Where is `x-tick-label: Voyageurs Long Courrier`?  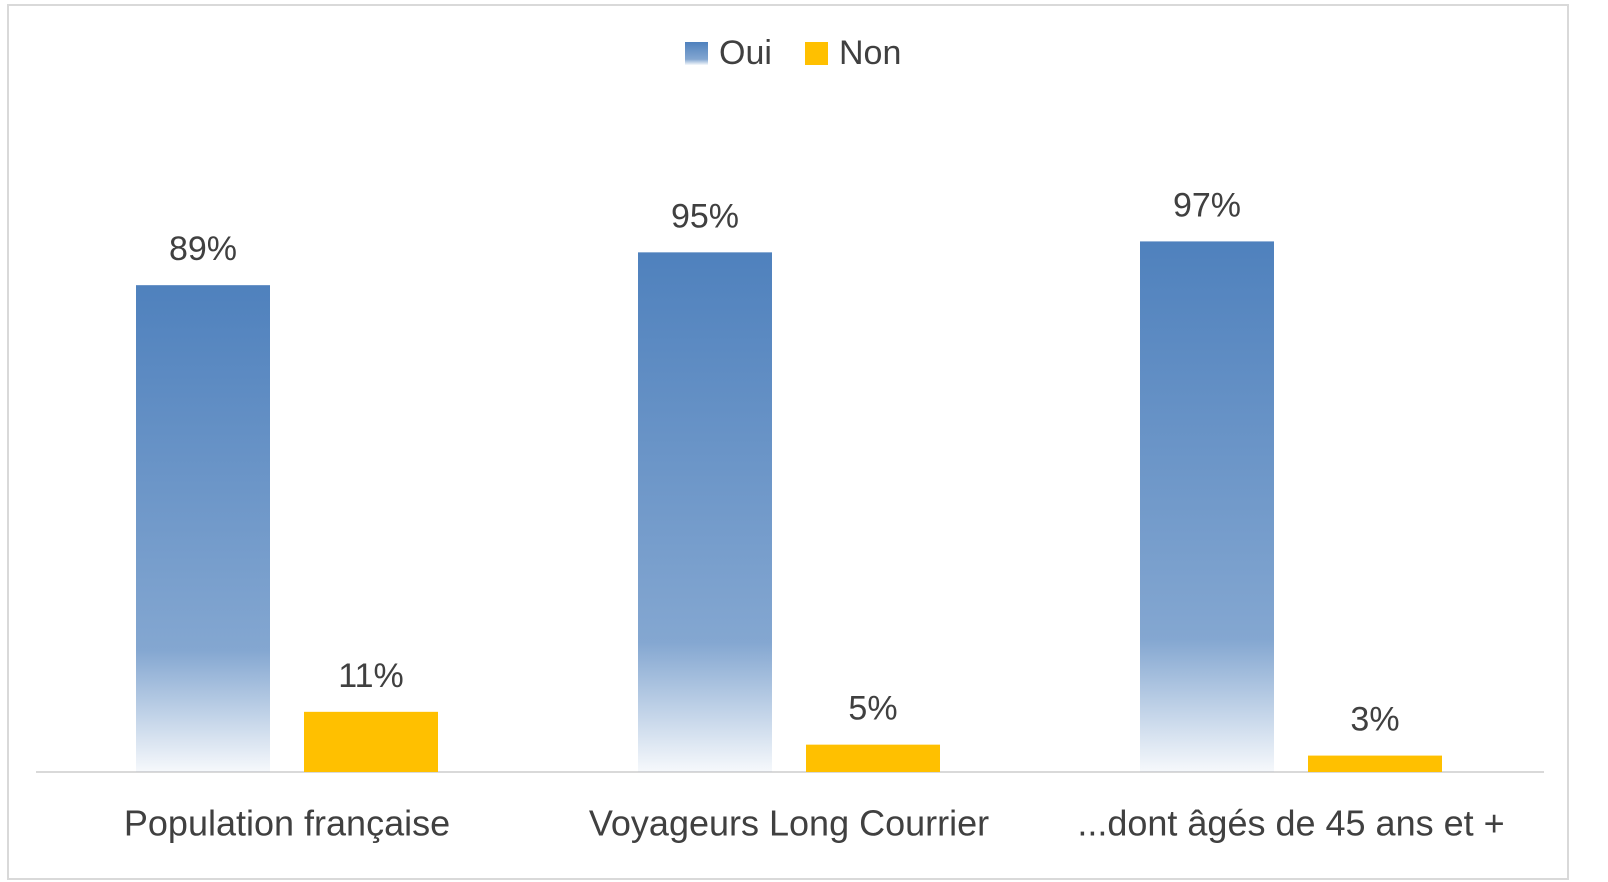
x-tick-label: Voyageurs Long Courrier is located at coordinates (789, 823).